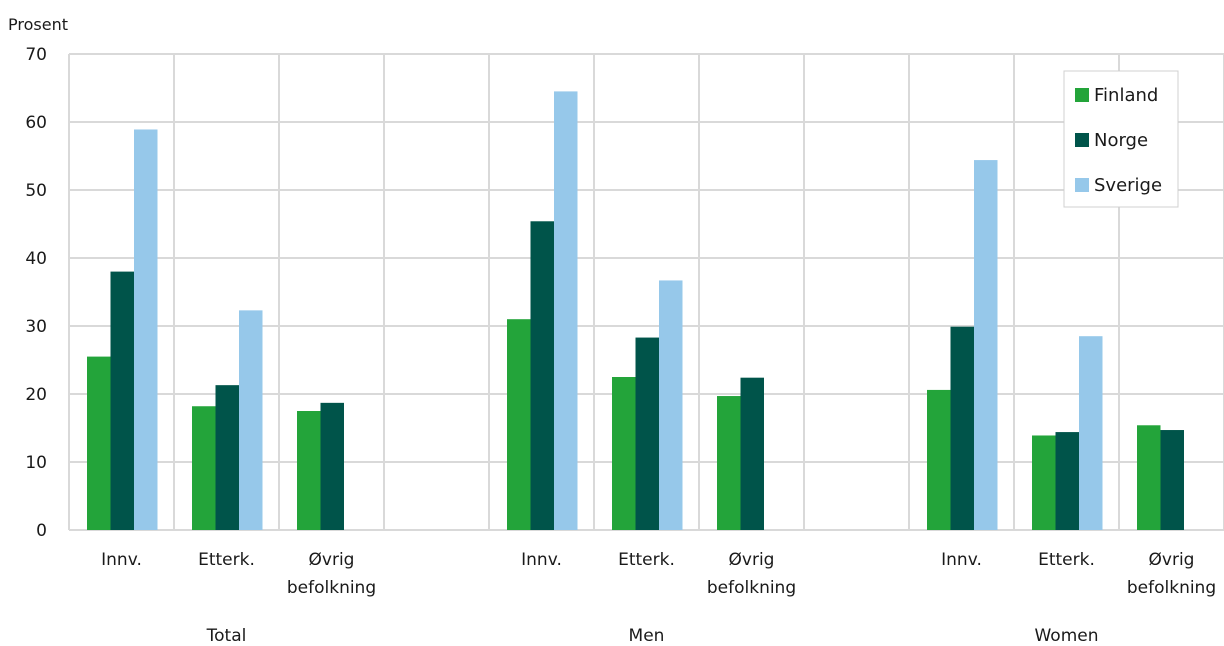 This screenshot has height=646, width=1224. What do you see at coordinates (36, 327) in the screenshot?
I see `y-tick-label: 30` at bounding box center [36, 327].